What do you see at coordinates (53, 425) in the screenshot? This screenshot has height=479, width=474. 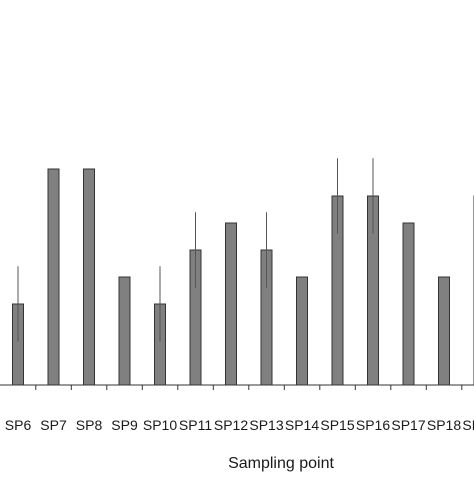 I see `x-tick-label-sp7: SP7` at bounding box center [53, 425].